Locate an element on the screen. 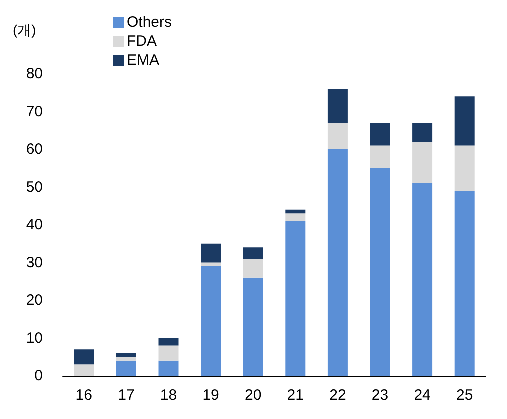 This screenshot has height=419, width=507. x-tick-label: 20 is located at coordinates (253, 395).